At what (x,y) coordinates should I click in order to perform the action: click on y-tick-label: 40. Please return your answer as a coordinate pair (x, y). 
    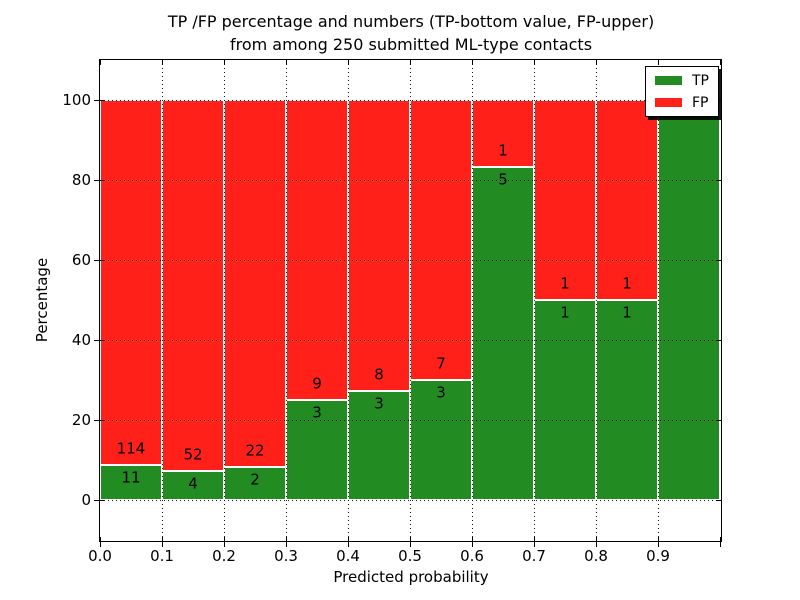
    Looking at the image, I should click on (81, 340).